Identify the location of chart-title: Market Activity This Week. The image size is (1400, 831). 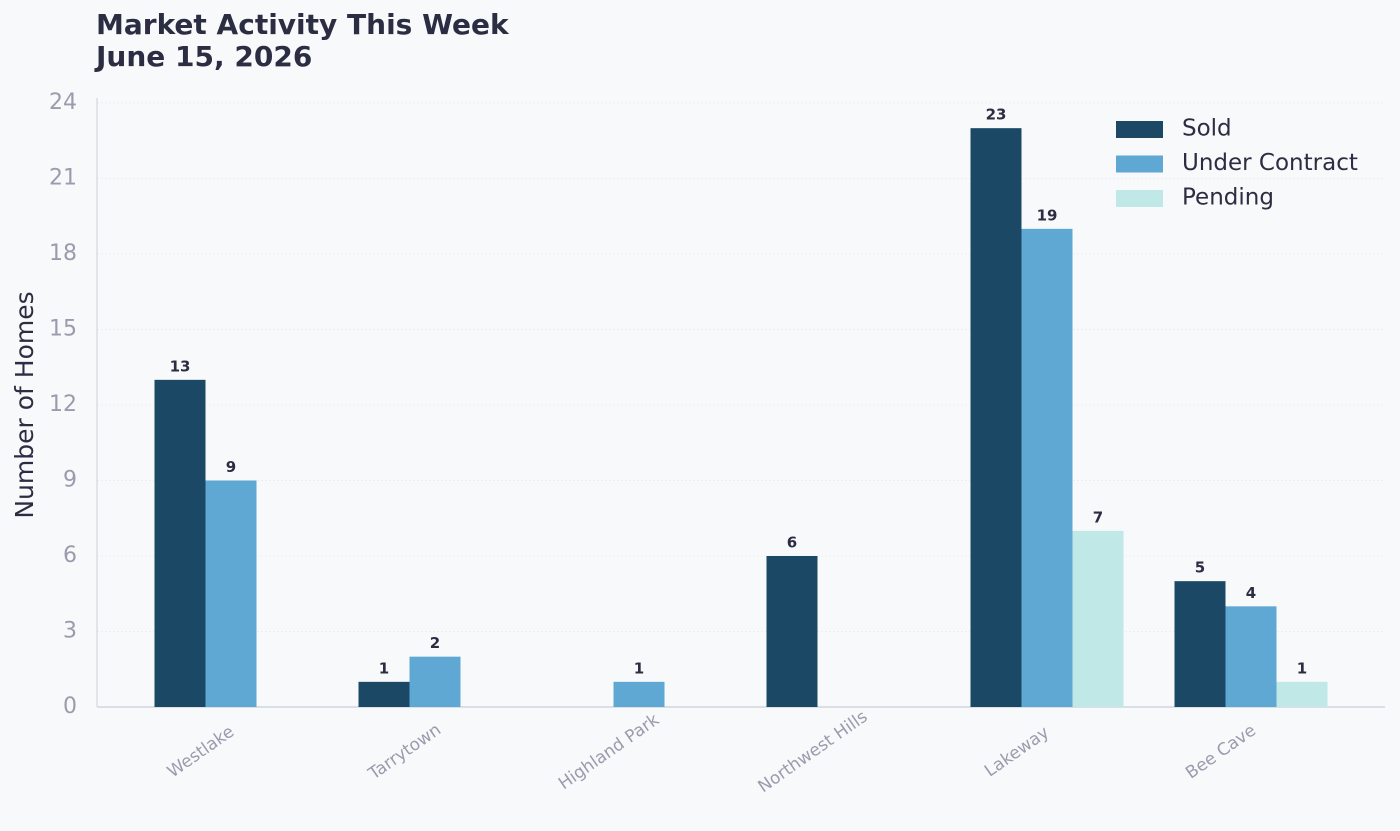
(303, 24).